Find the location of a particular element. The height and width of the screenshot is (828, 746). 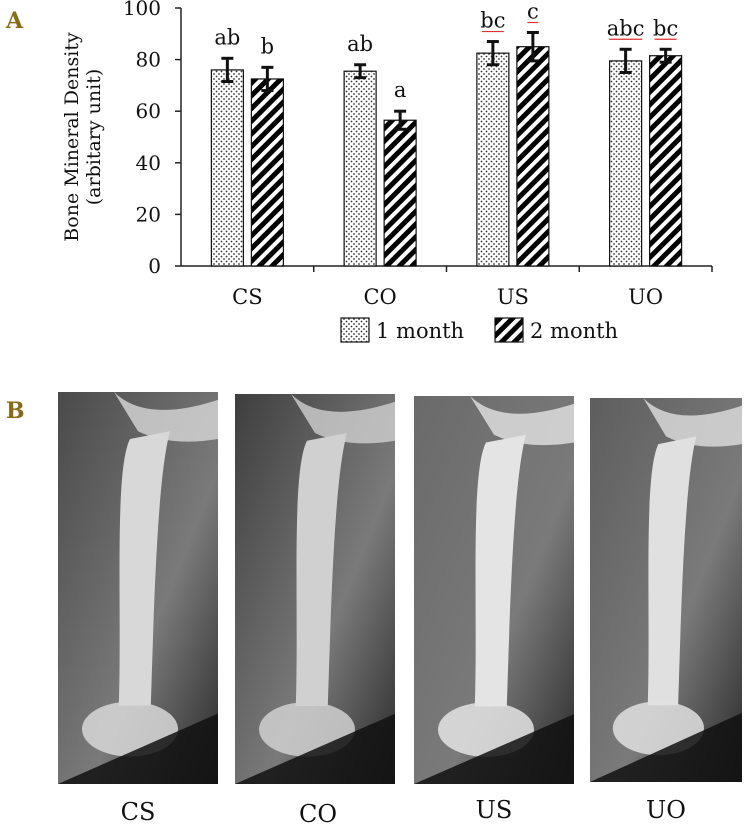

x-tick-label: US is located at coordinates (513, 297).